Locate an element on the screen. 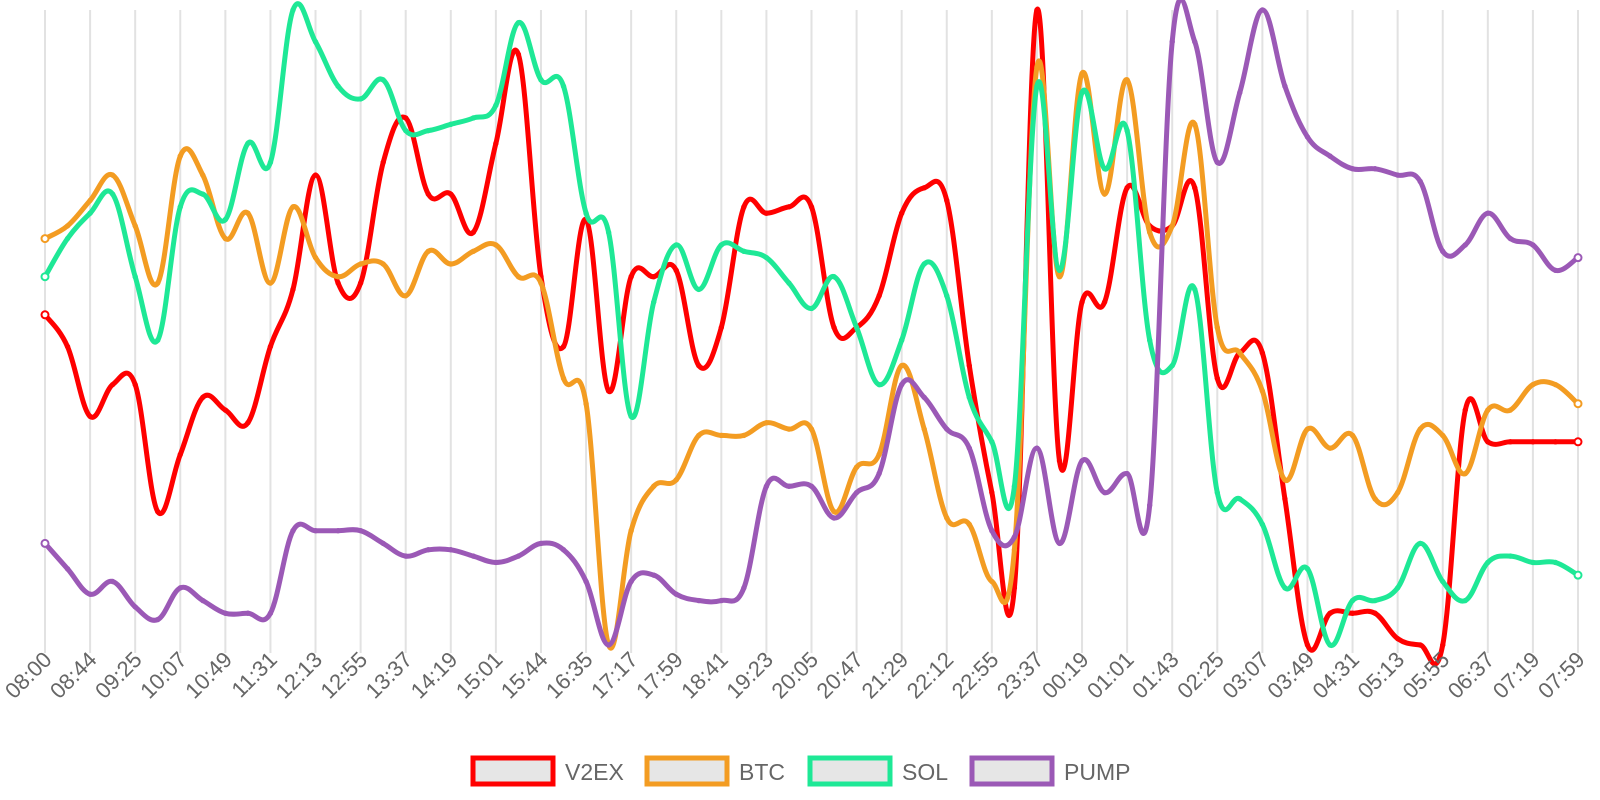 This screenshot has width=1600, height=800. legend: V2EX BTC SOL PUMP is located at coordinates (800, 771).